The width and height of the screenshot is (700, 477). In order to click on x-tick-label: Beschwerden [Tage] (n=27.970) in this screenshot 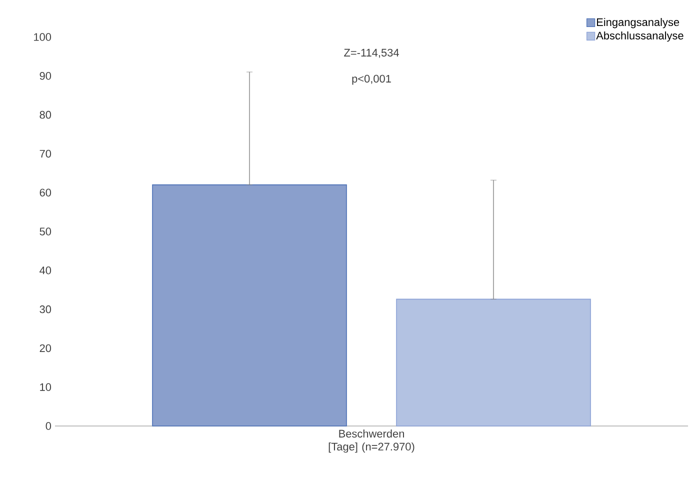, I will do `click(371, 441)`.